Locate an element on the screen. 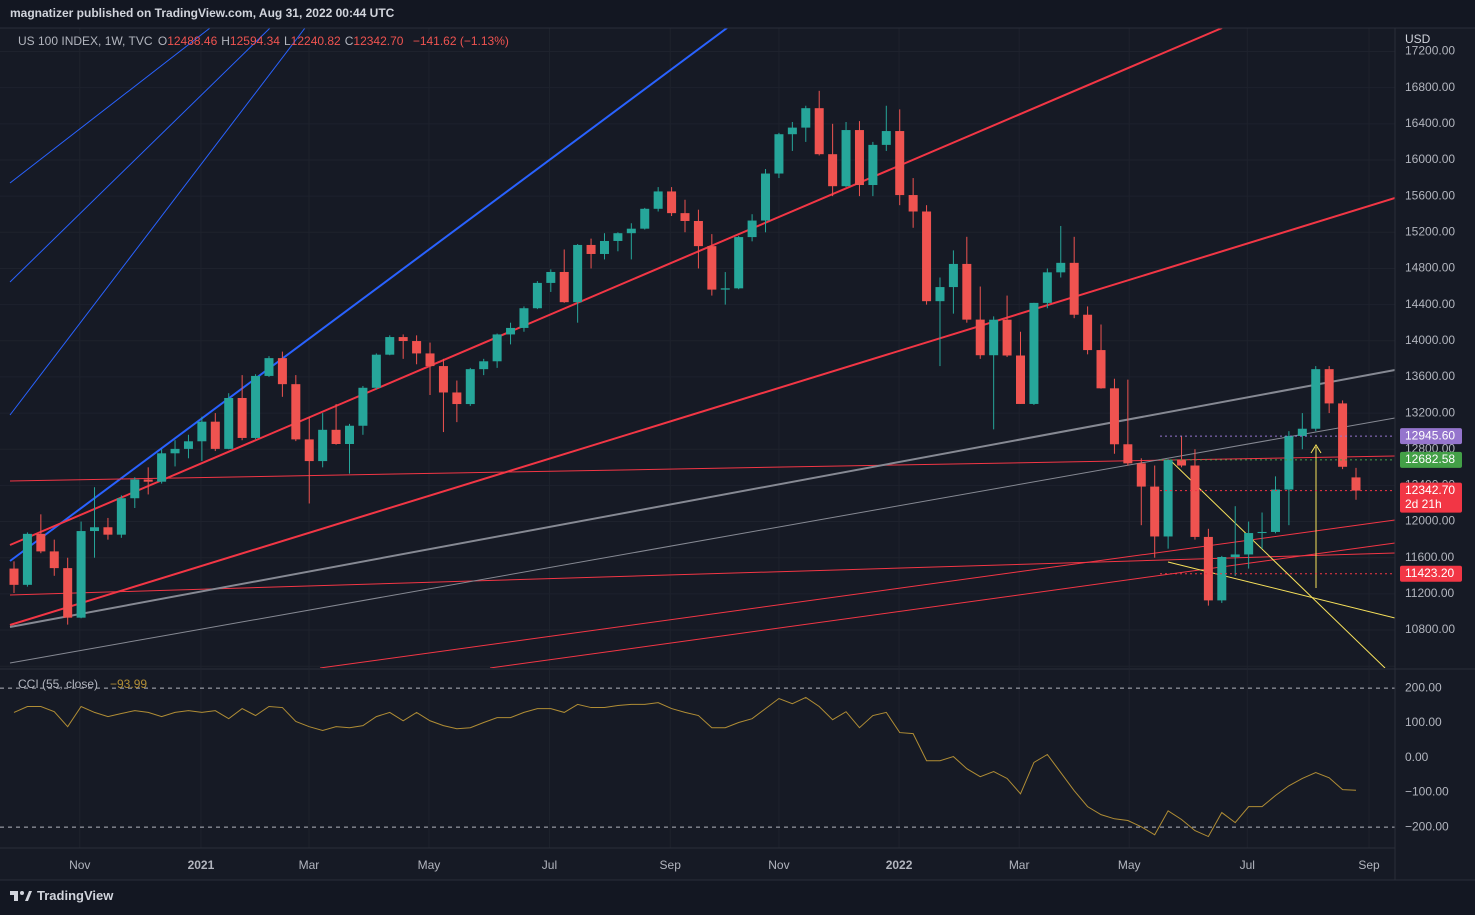 This screenshot has width=1475, height=915. ohlc-key: H is located at coordinates (225, 41).